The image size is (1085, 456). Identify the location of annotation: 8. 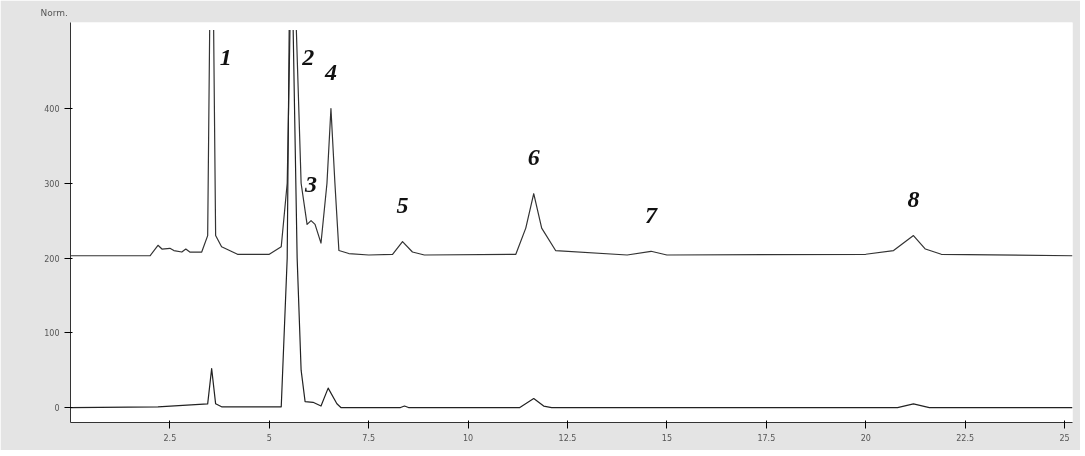
(913, 199).